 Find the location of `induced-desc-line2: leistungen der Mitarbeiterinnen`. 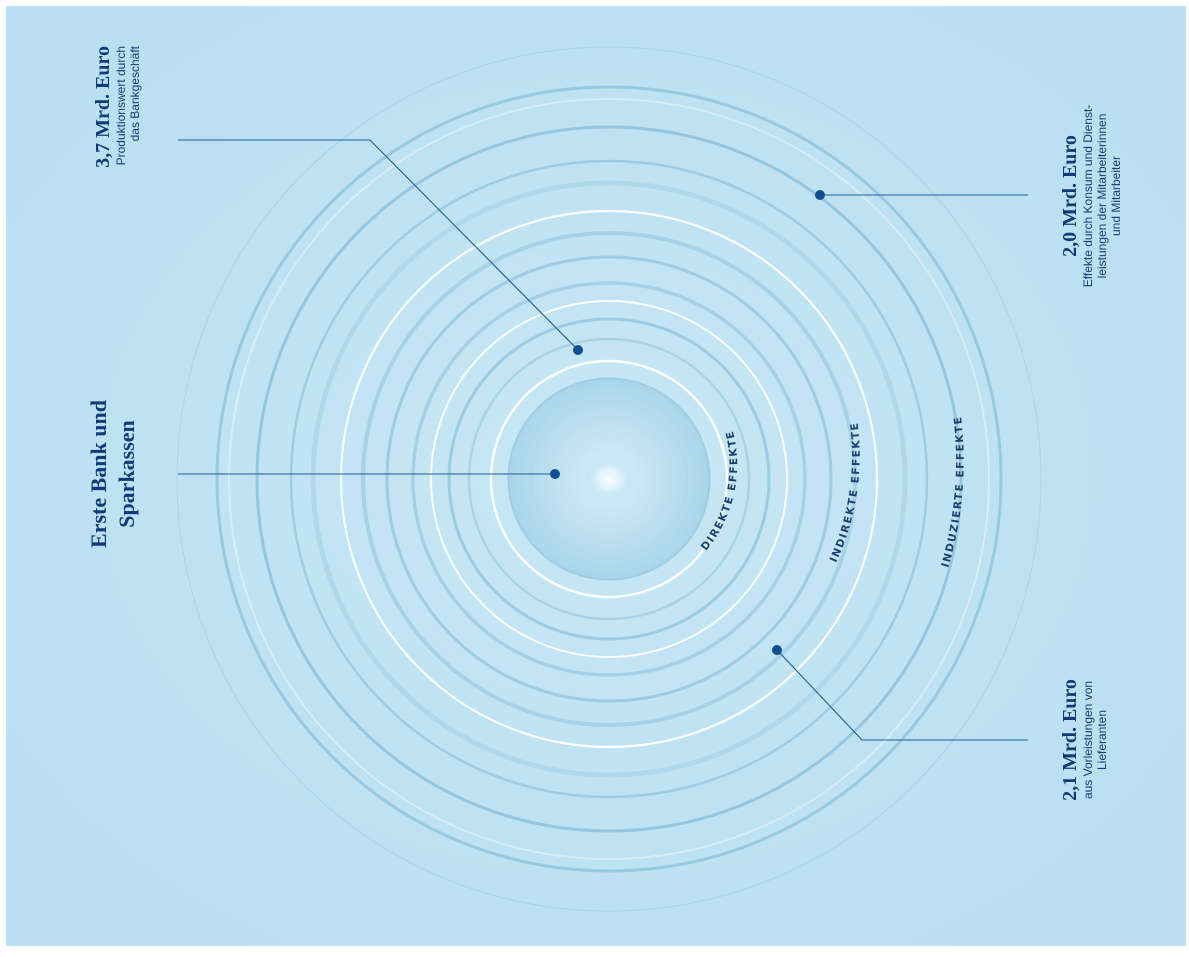

induced-desc-line2: leistungen der Mitarbeiterinnen is located at coordinates (1102, 196).